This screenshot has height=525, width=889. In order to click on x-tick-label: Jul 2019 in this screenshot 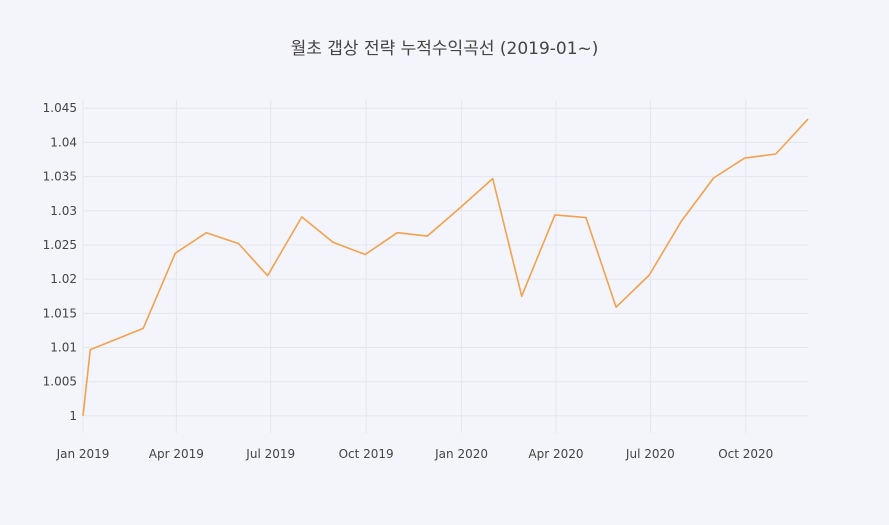, I will do `click(270, 454)`.